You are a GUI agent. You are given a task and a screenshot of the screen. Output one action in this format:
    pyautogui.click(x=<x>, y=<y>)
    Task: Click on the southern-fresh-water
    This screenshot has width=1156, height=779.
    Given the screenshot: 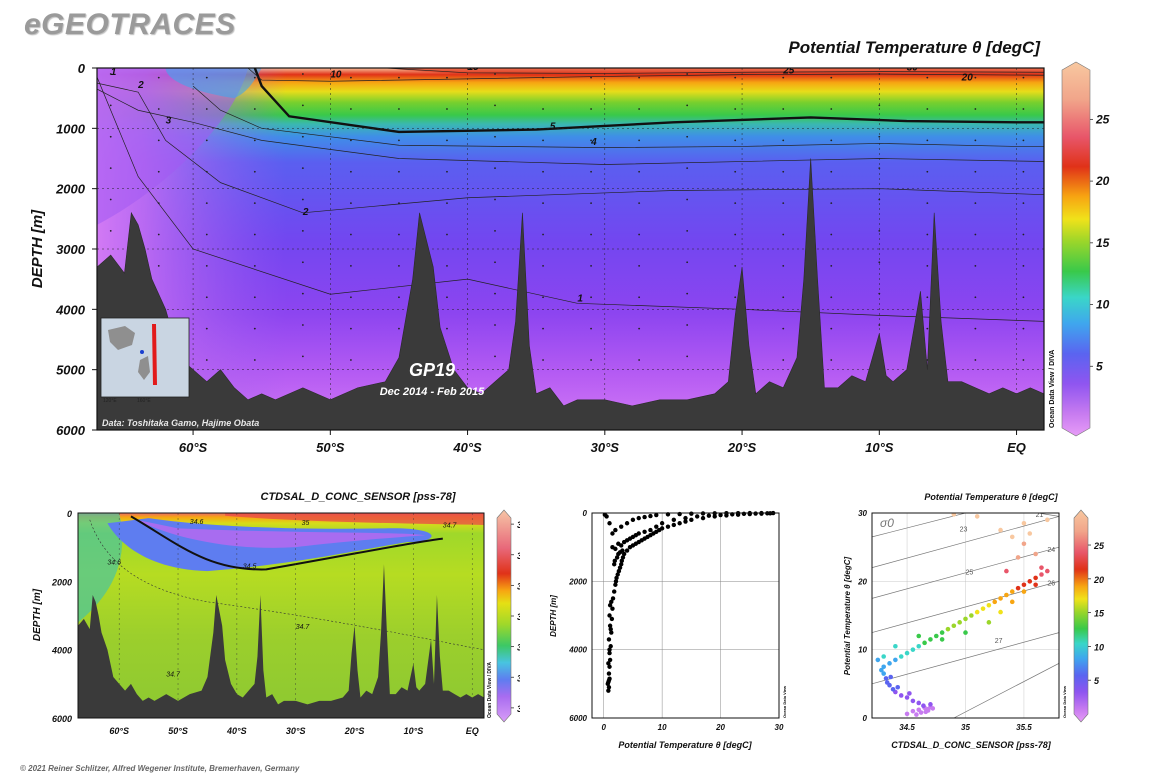 What is the action you would take?
    pyautogui.click(x=100, y=568)
    